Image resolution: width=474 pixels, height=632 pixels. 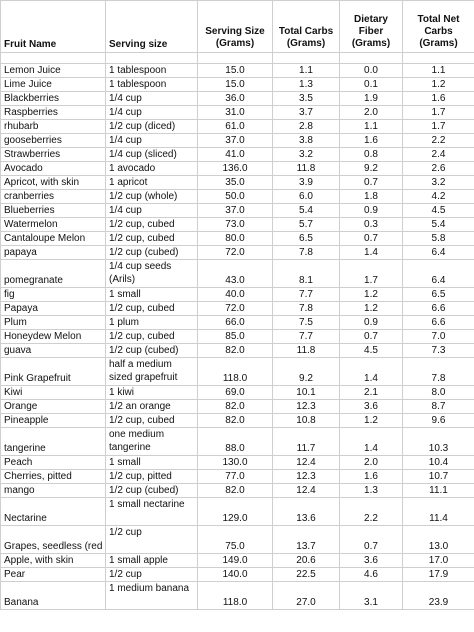 What do you see at coordinates (53, 350) in the screenshot?
I see `cell-fruit-name: guava` at bounding box center [53, 350].